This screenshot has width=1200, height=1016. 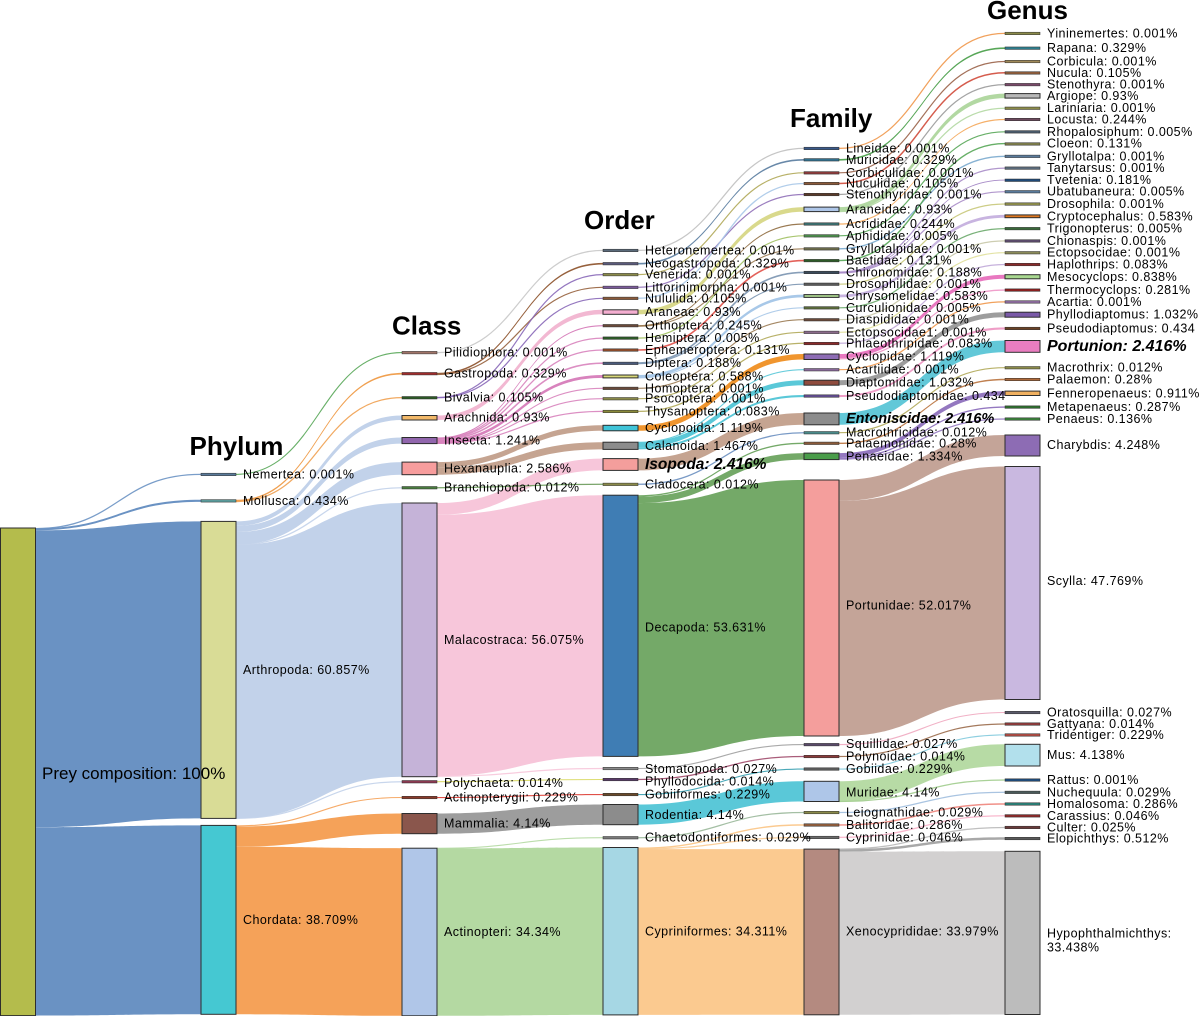 What do you see at coordinates (902, 236) in the screenshot?
I see `svg-text: Aphididae: 0.005%` at bounding box center [902, 236].